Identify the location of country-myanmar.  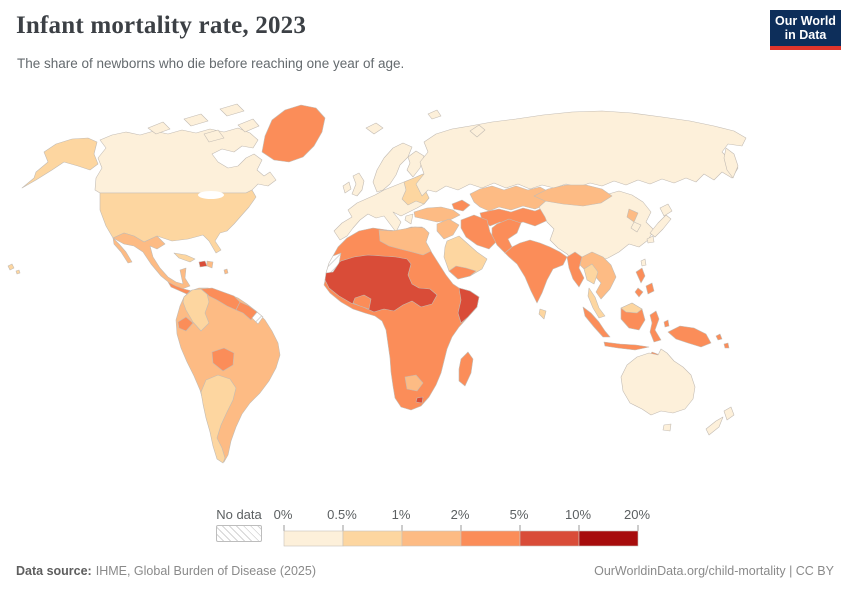
(575, 269).